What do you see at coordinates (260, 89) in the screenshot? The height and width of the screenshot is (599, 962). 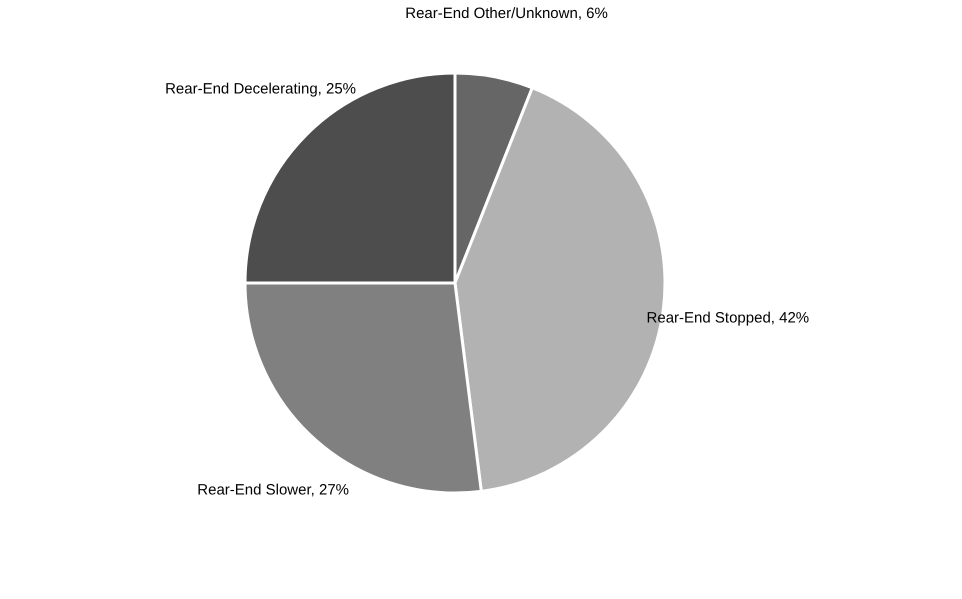 I see `slice-label: Rear-End Decelerating, 25%` at bounding box center [260, 89].